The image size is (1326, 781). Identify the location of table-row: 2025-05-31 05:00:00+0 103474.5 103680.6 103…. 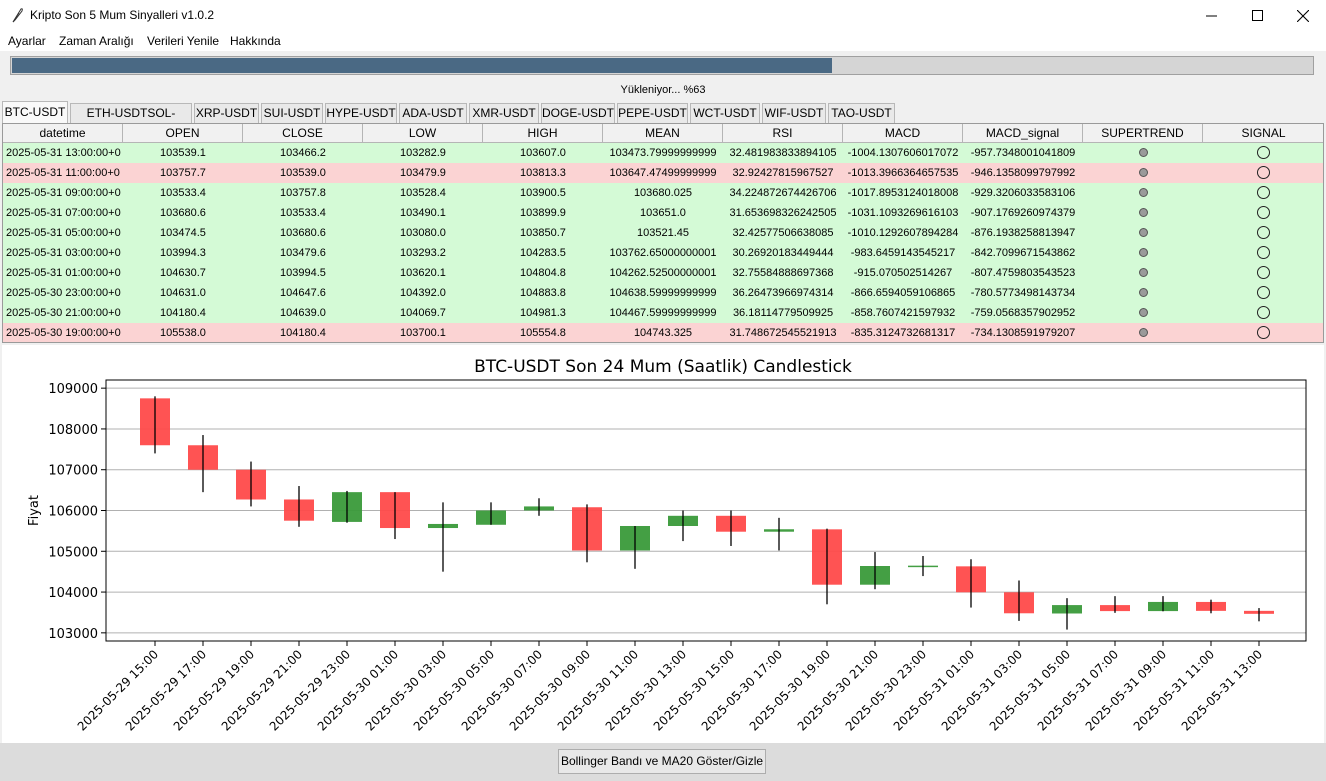
(663, 233).